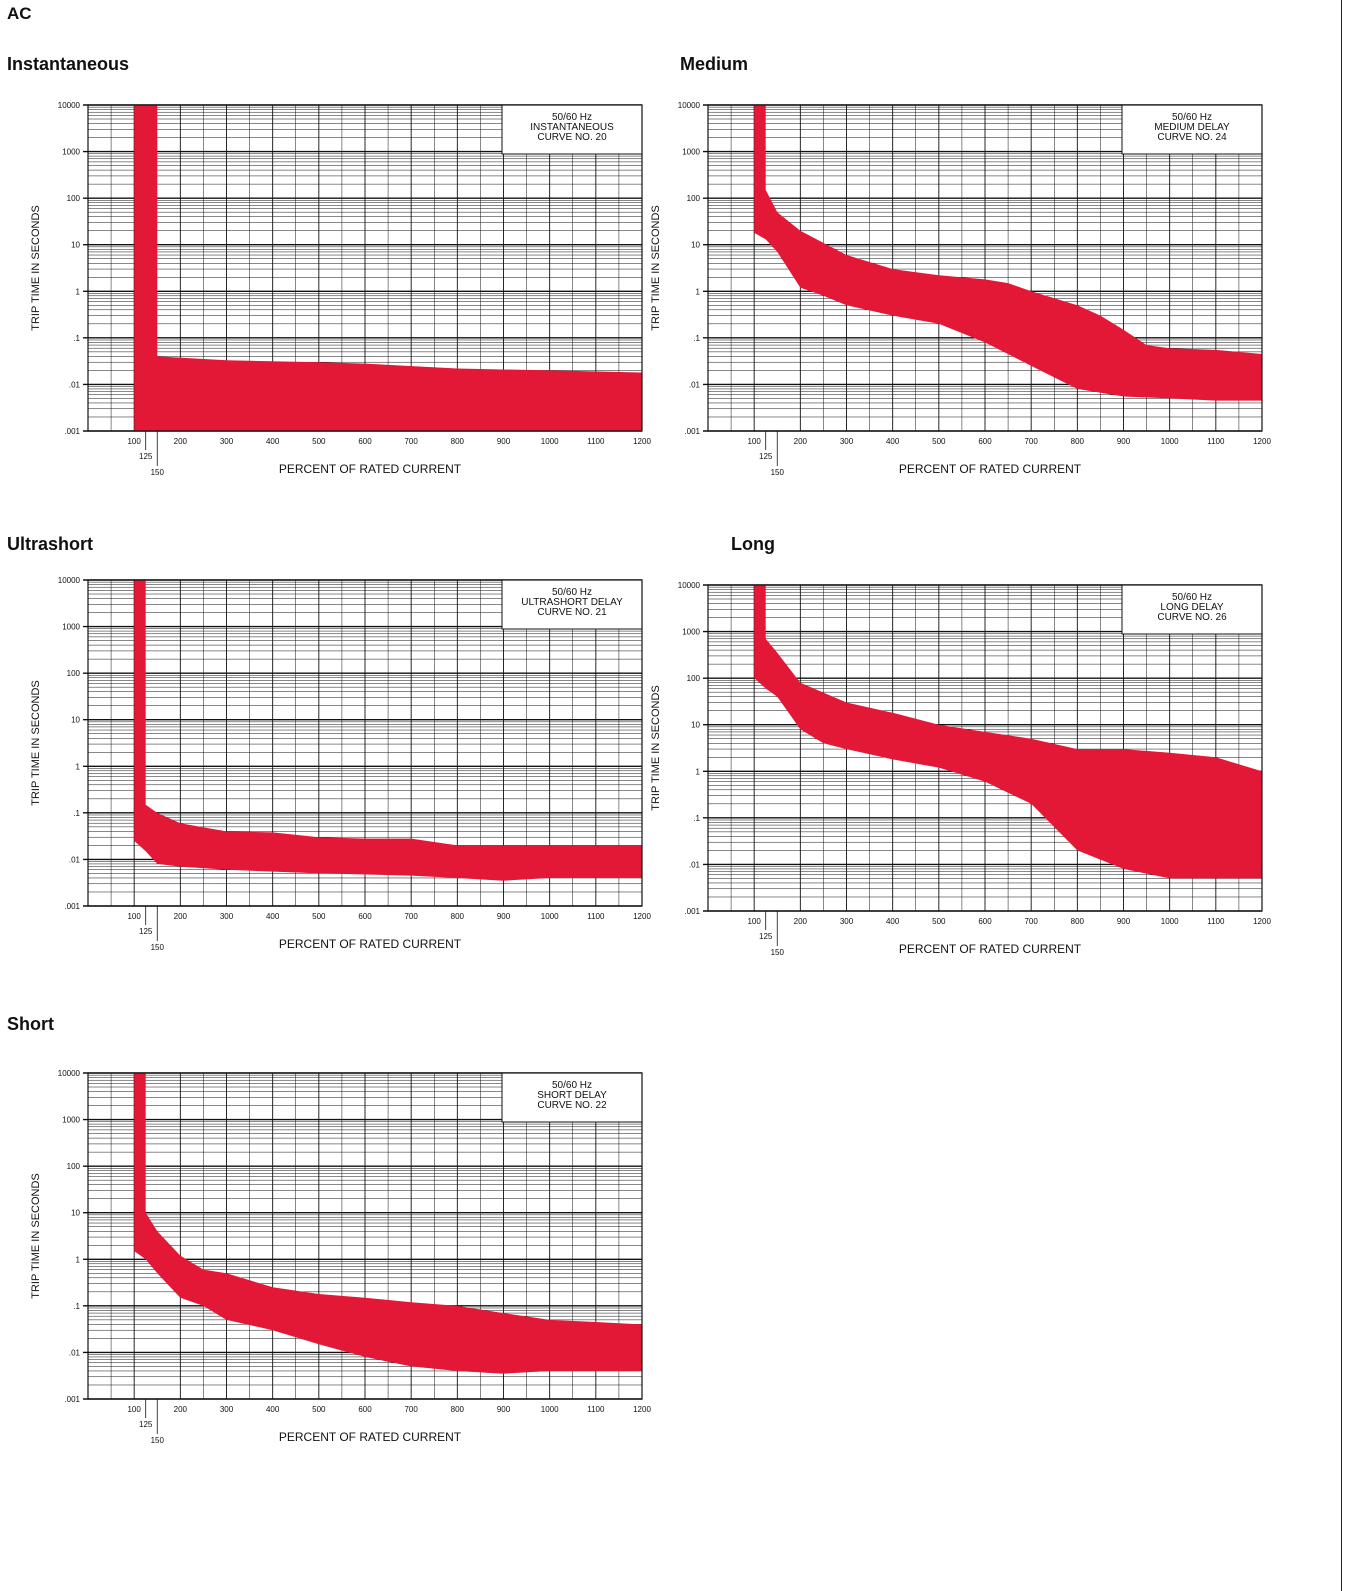 This screenshot has height=1591, width=1365. What do you see at coordinates (30, 1024) in the screenshot?
I see `section-heading-short: Short` at bounding box center [30, 1024].